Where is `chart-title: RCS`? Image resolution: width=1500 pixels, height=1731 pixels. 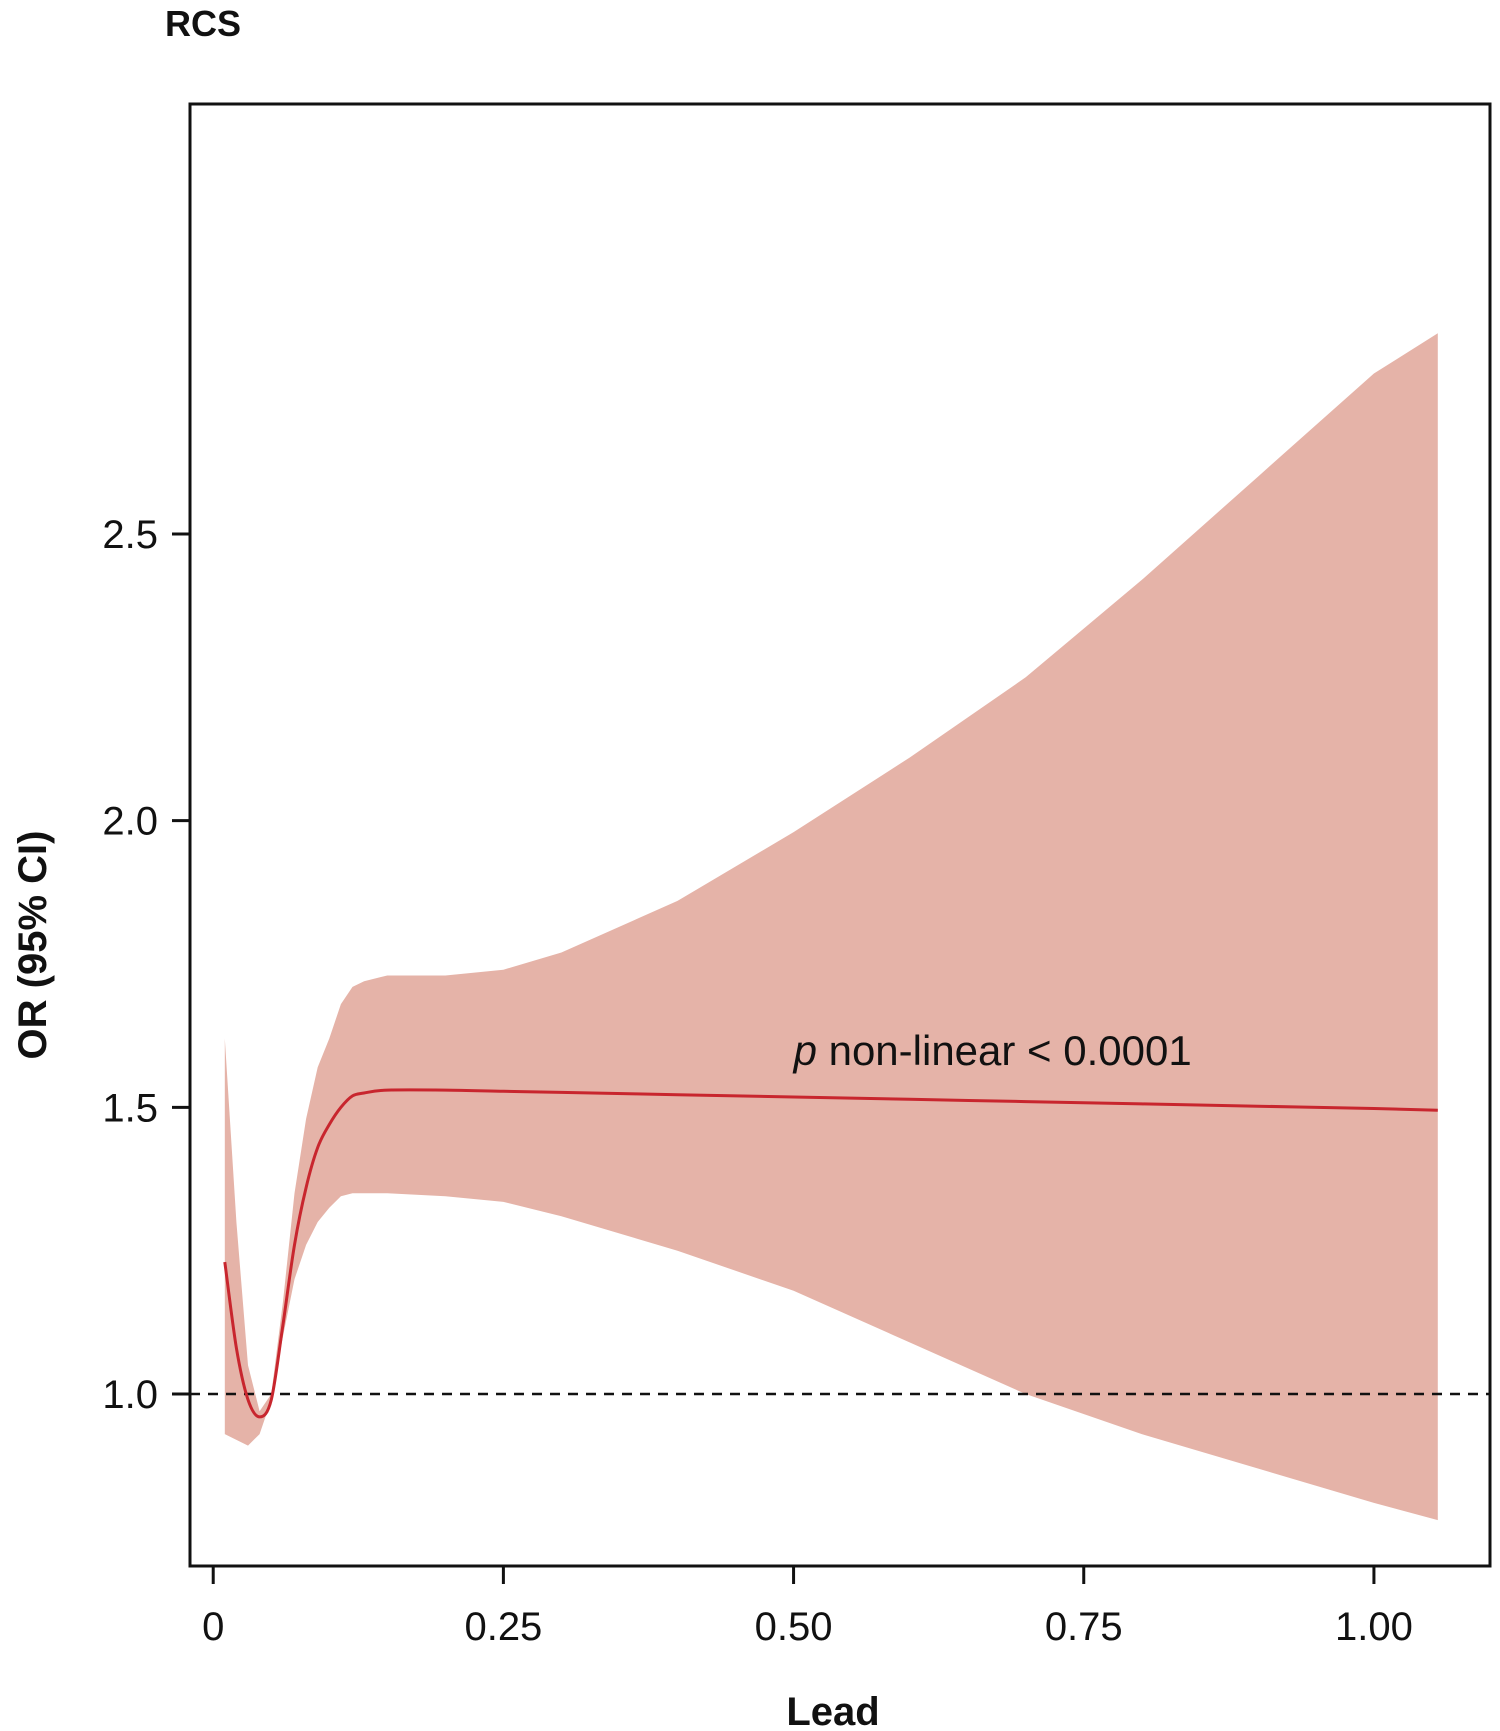
chart-title: RCS is located at coordinates (203, 23).